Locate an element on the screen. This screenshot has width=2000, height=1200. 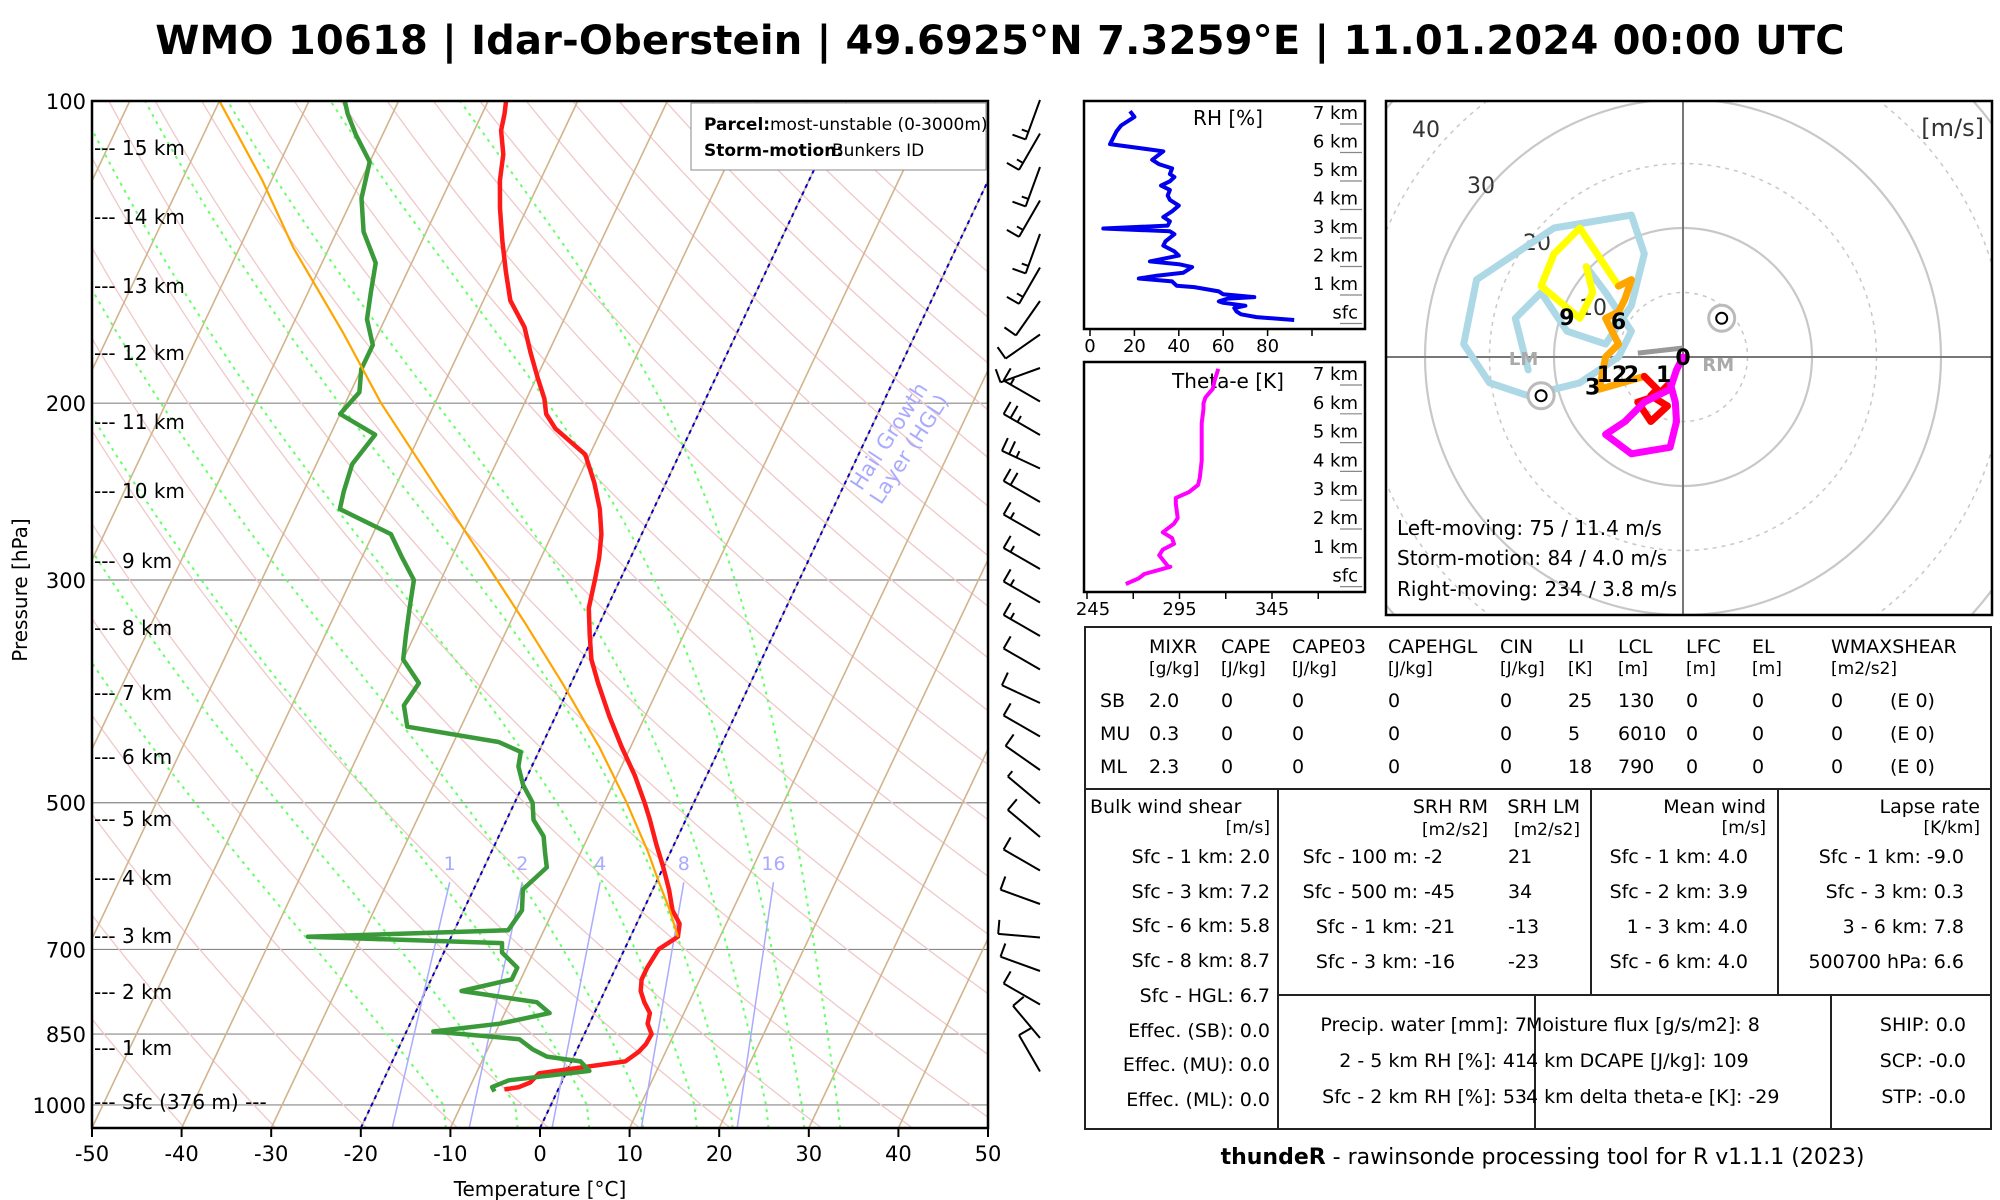
pressure-tick-label: 700 is located at coordinates (66, 950).